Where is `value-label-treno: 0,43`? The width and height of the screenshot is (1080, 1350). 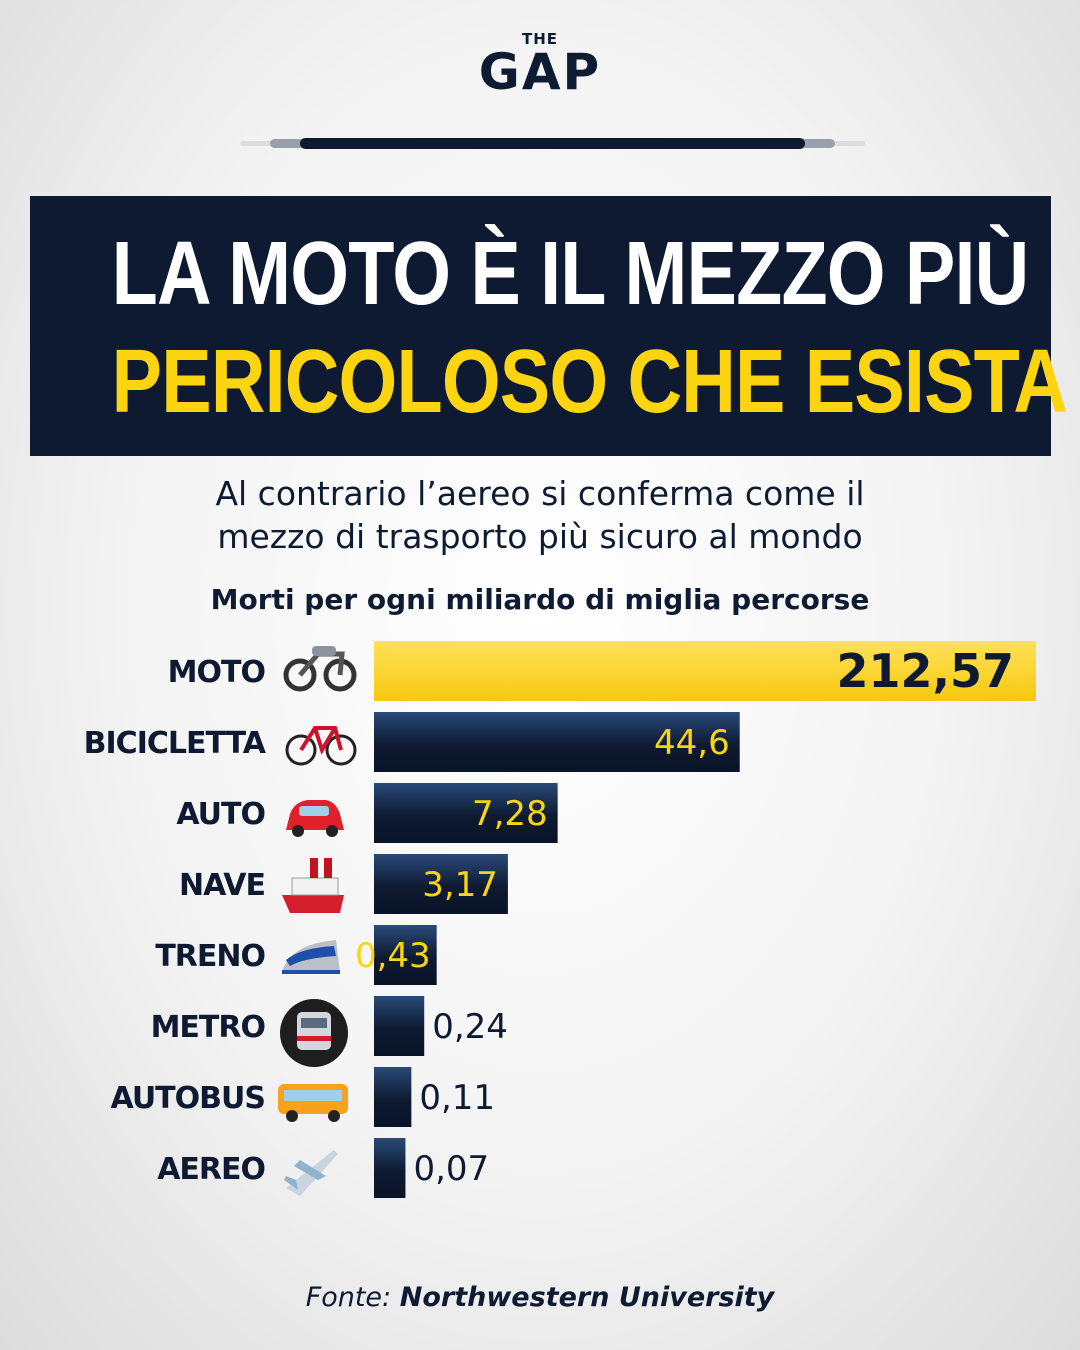
value-label-treno: 0,43 is located at coordinates (393, 956).